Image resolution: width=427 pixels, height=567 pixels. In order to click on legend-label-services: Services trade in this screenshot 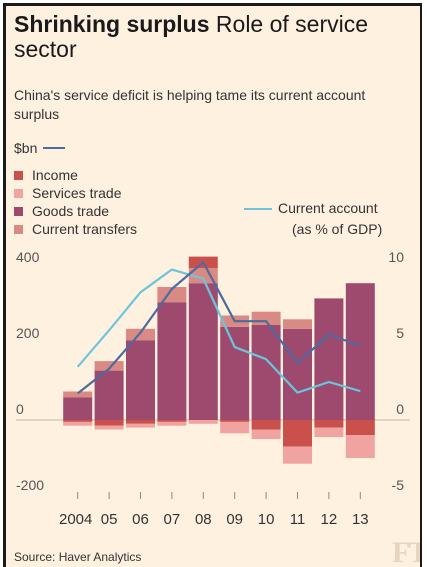, I will do `click(77, 193)`.